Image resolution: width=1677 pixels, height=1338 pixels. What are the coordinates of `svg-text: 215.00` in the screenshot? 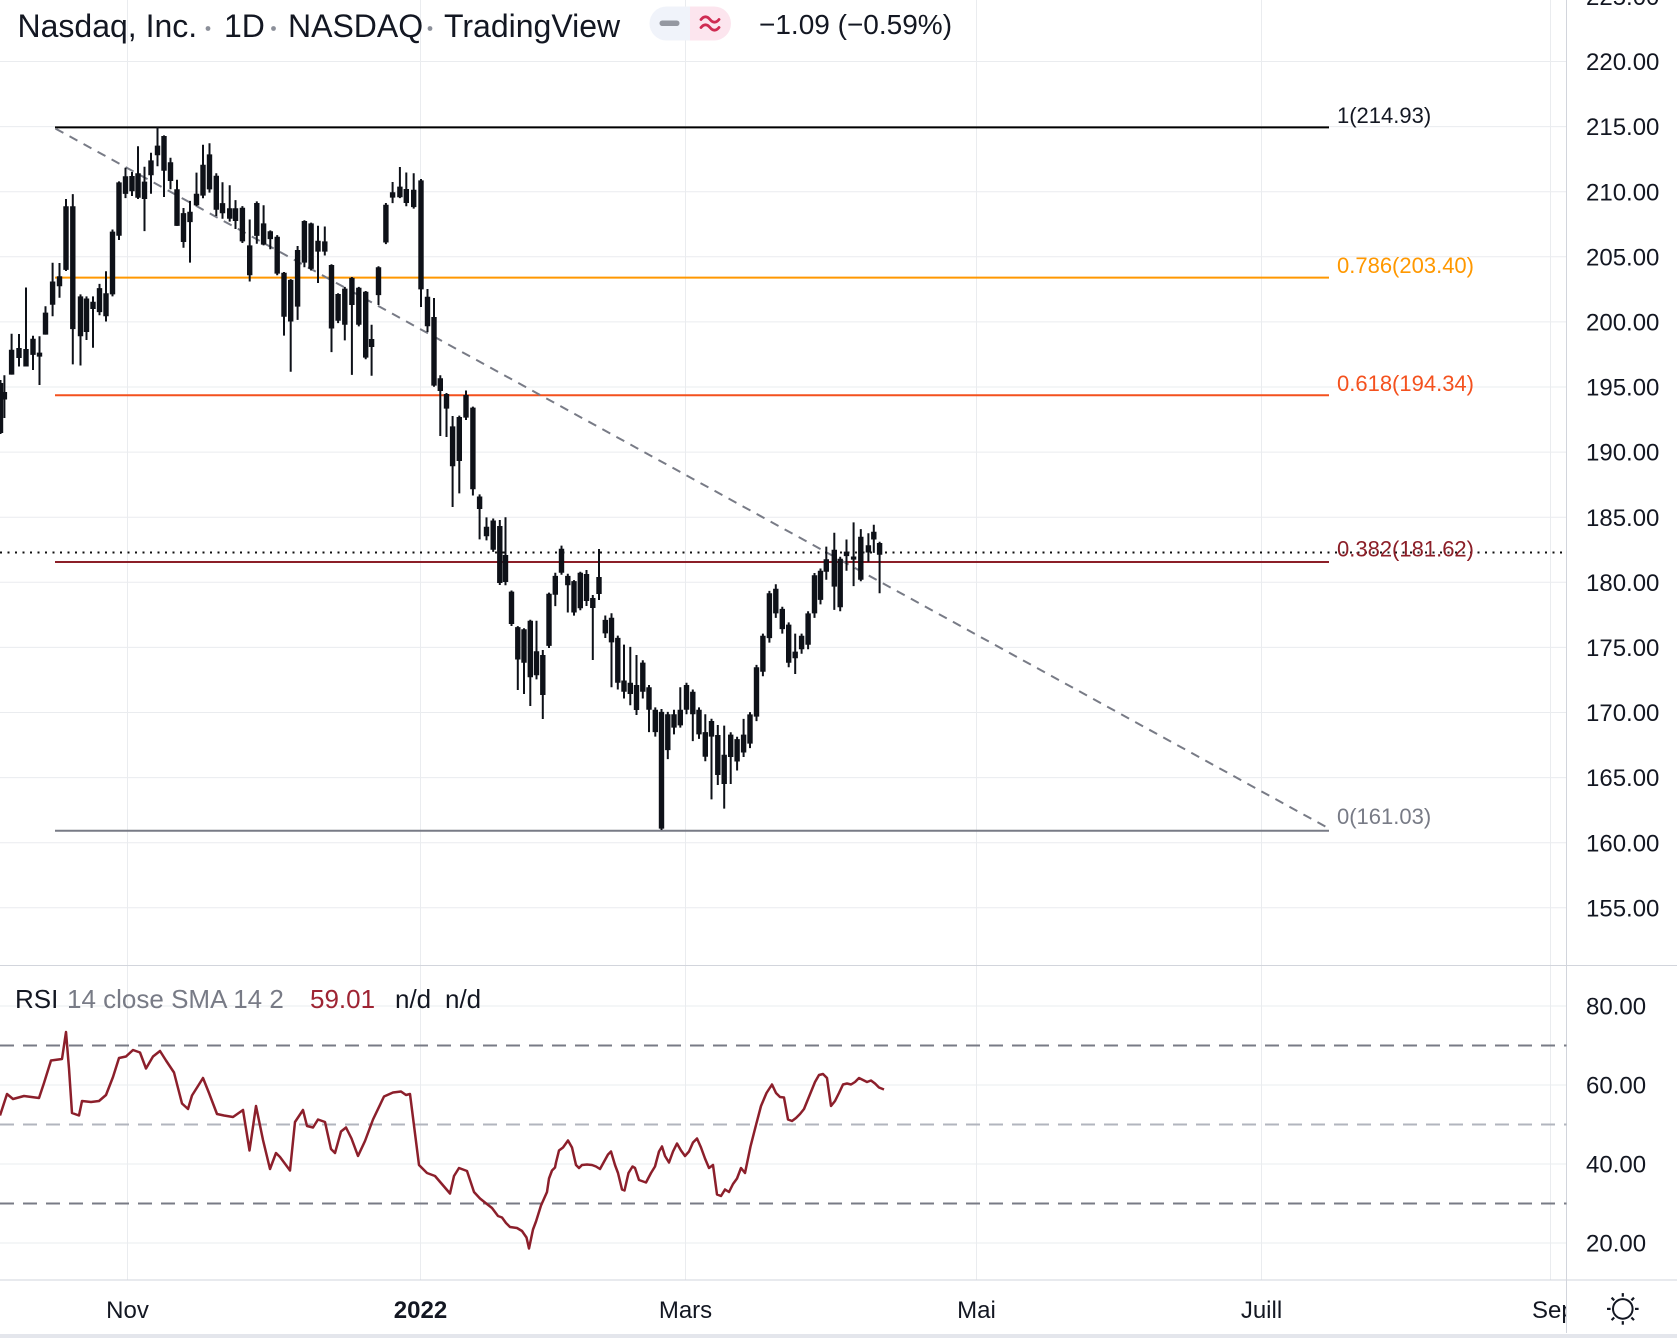 It's located at (1622, 127).